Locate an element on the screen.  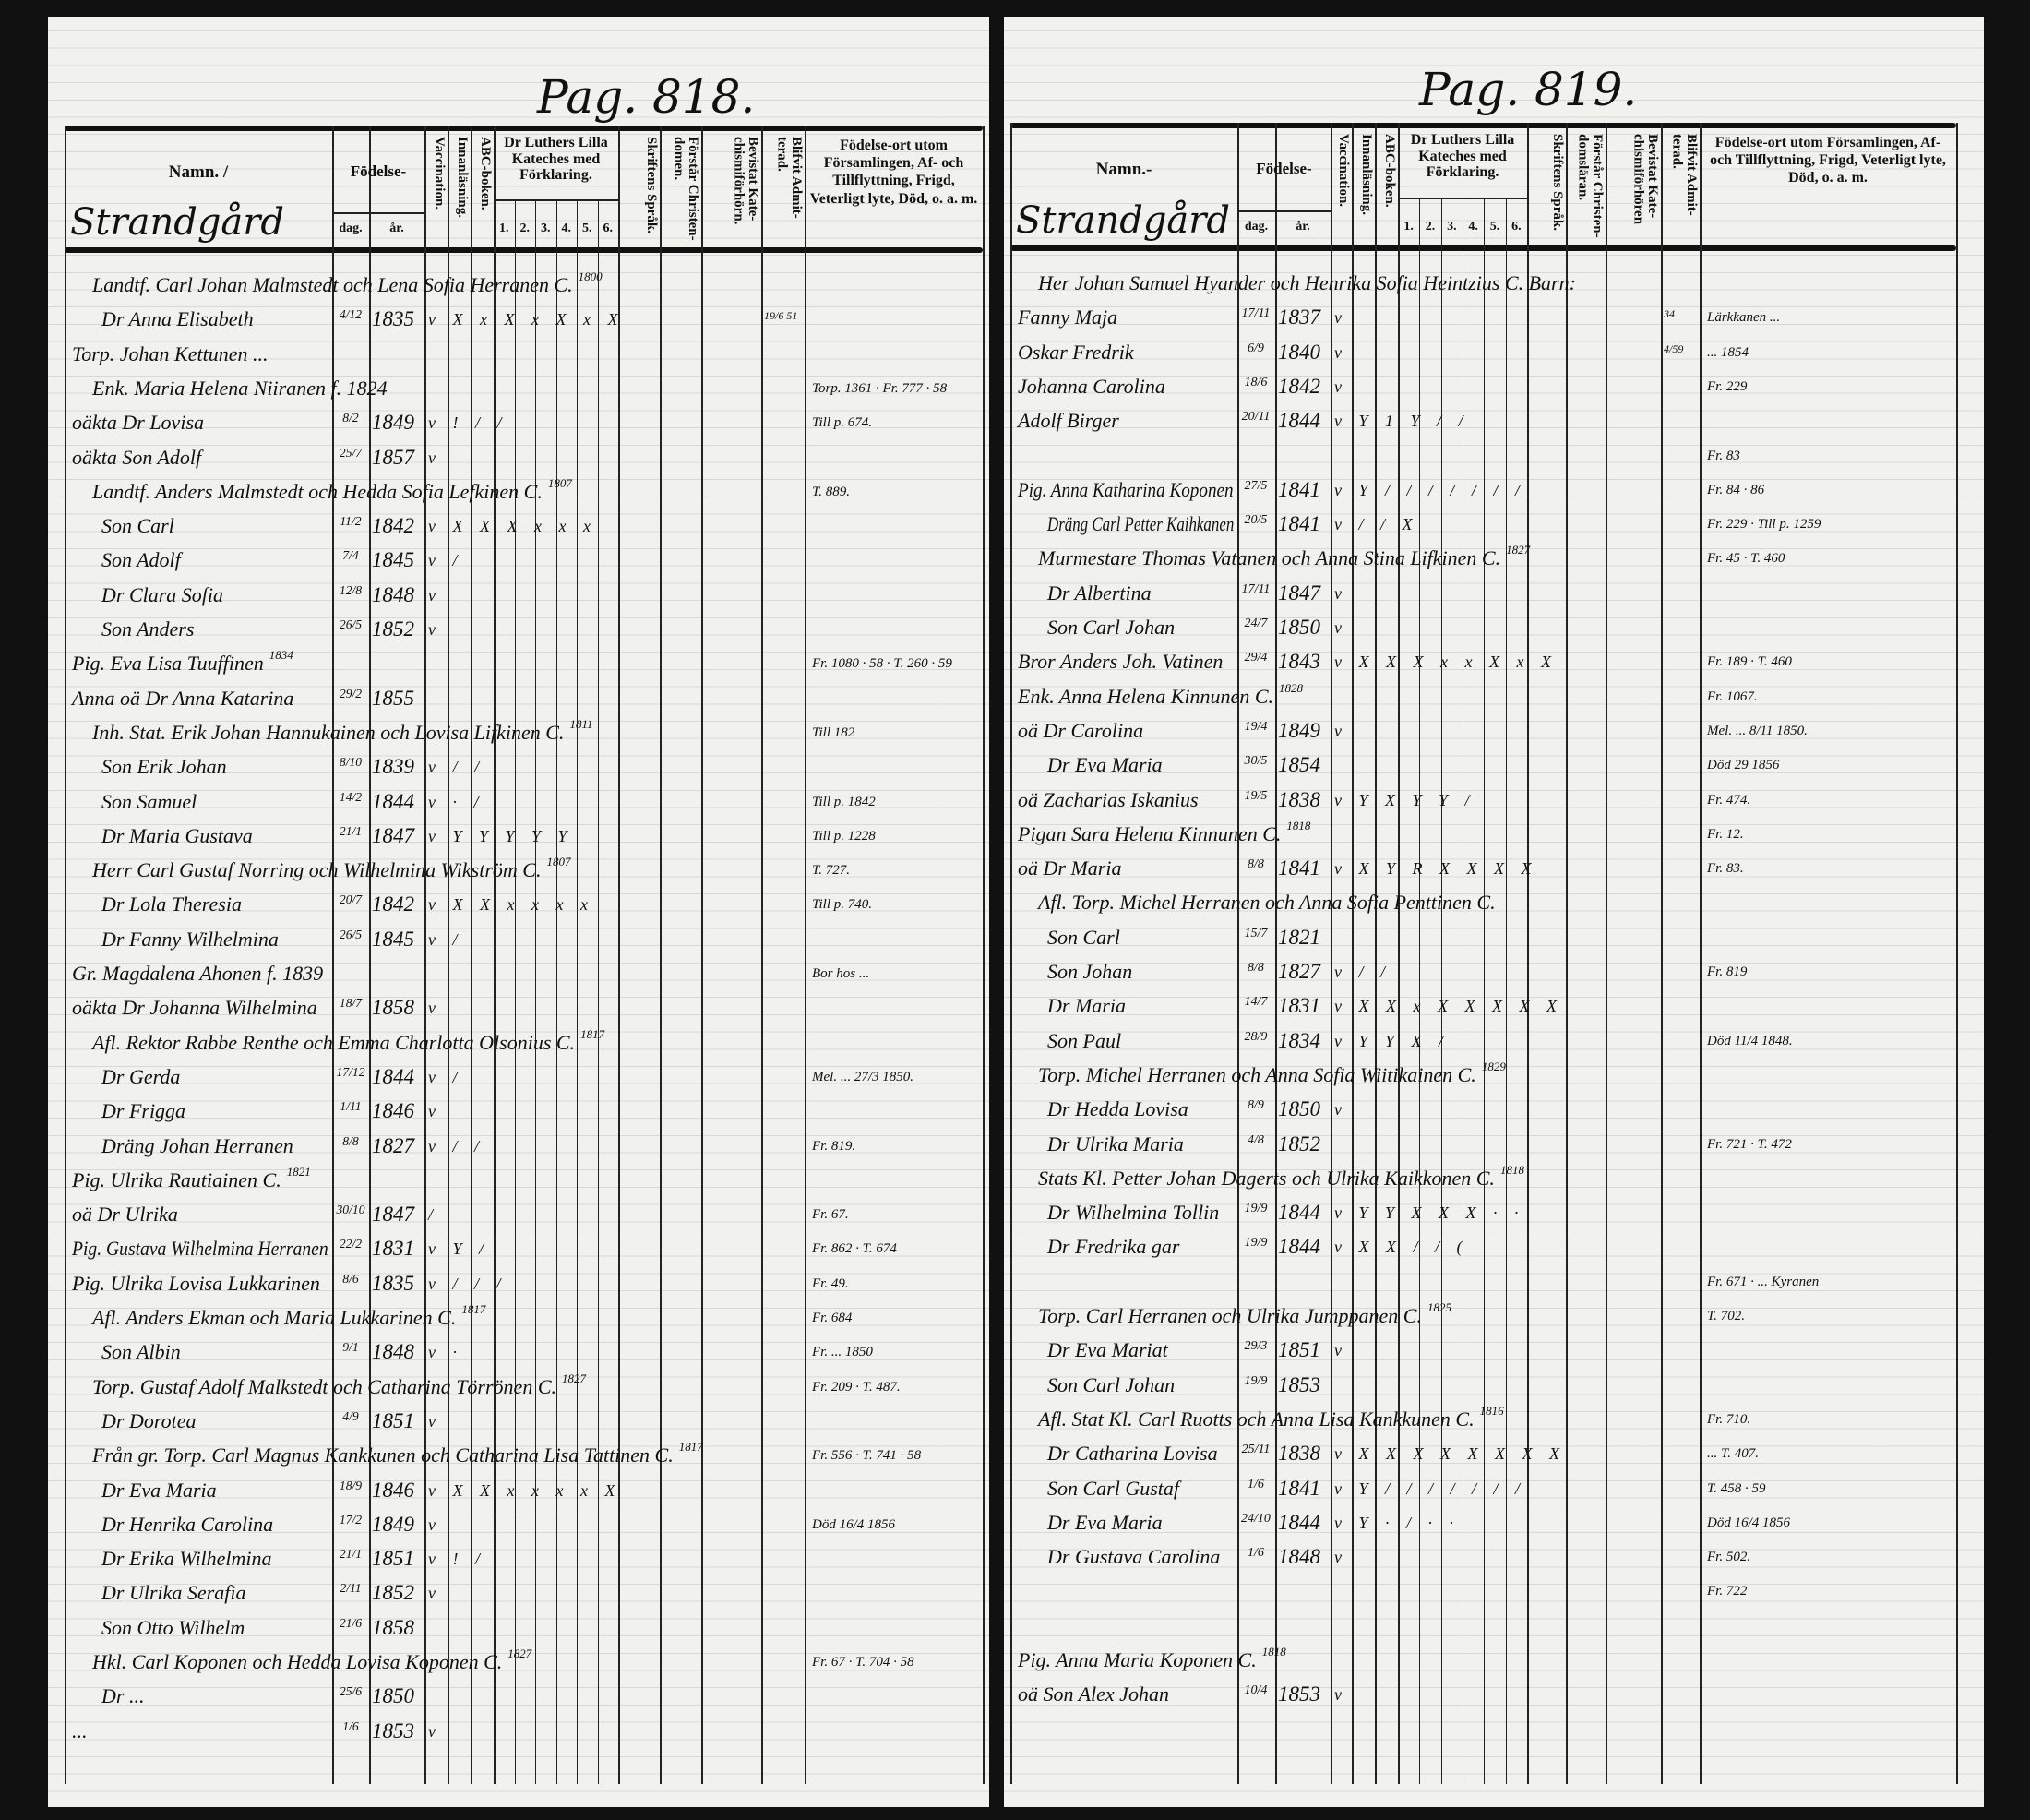
register-row: Fr. 671 · ... Kyranen is located at coordinates (1494, 1283).